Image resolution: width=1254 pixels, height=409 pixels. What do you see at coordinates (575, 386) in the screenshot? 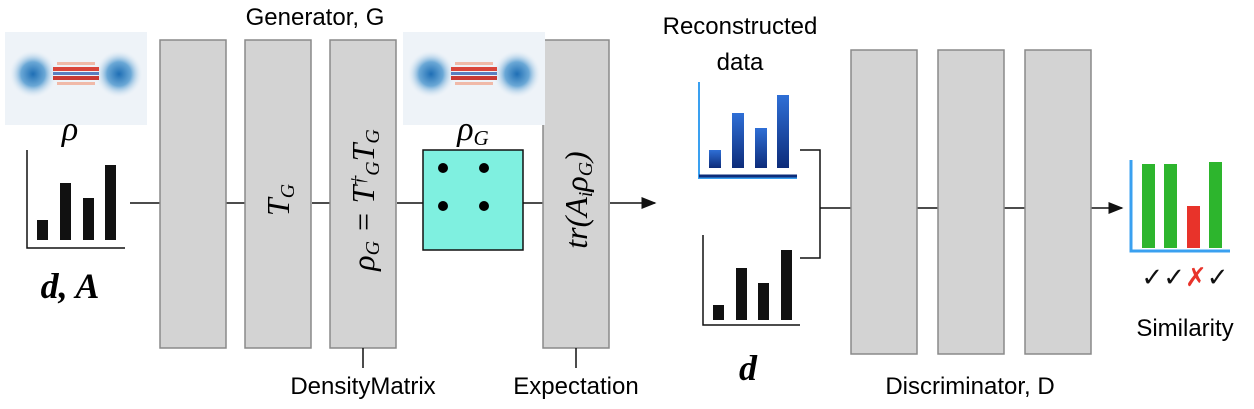
I see `layer-caption: Expectation` at bounding box center [575, 386].